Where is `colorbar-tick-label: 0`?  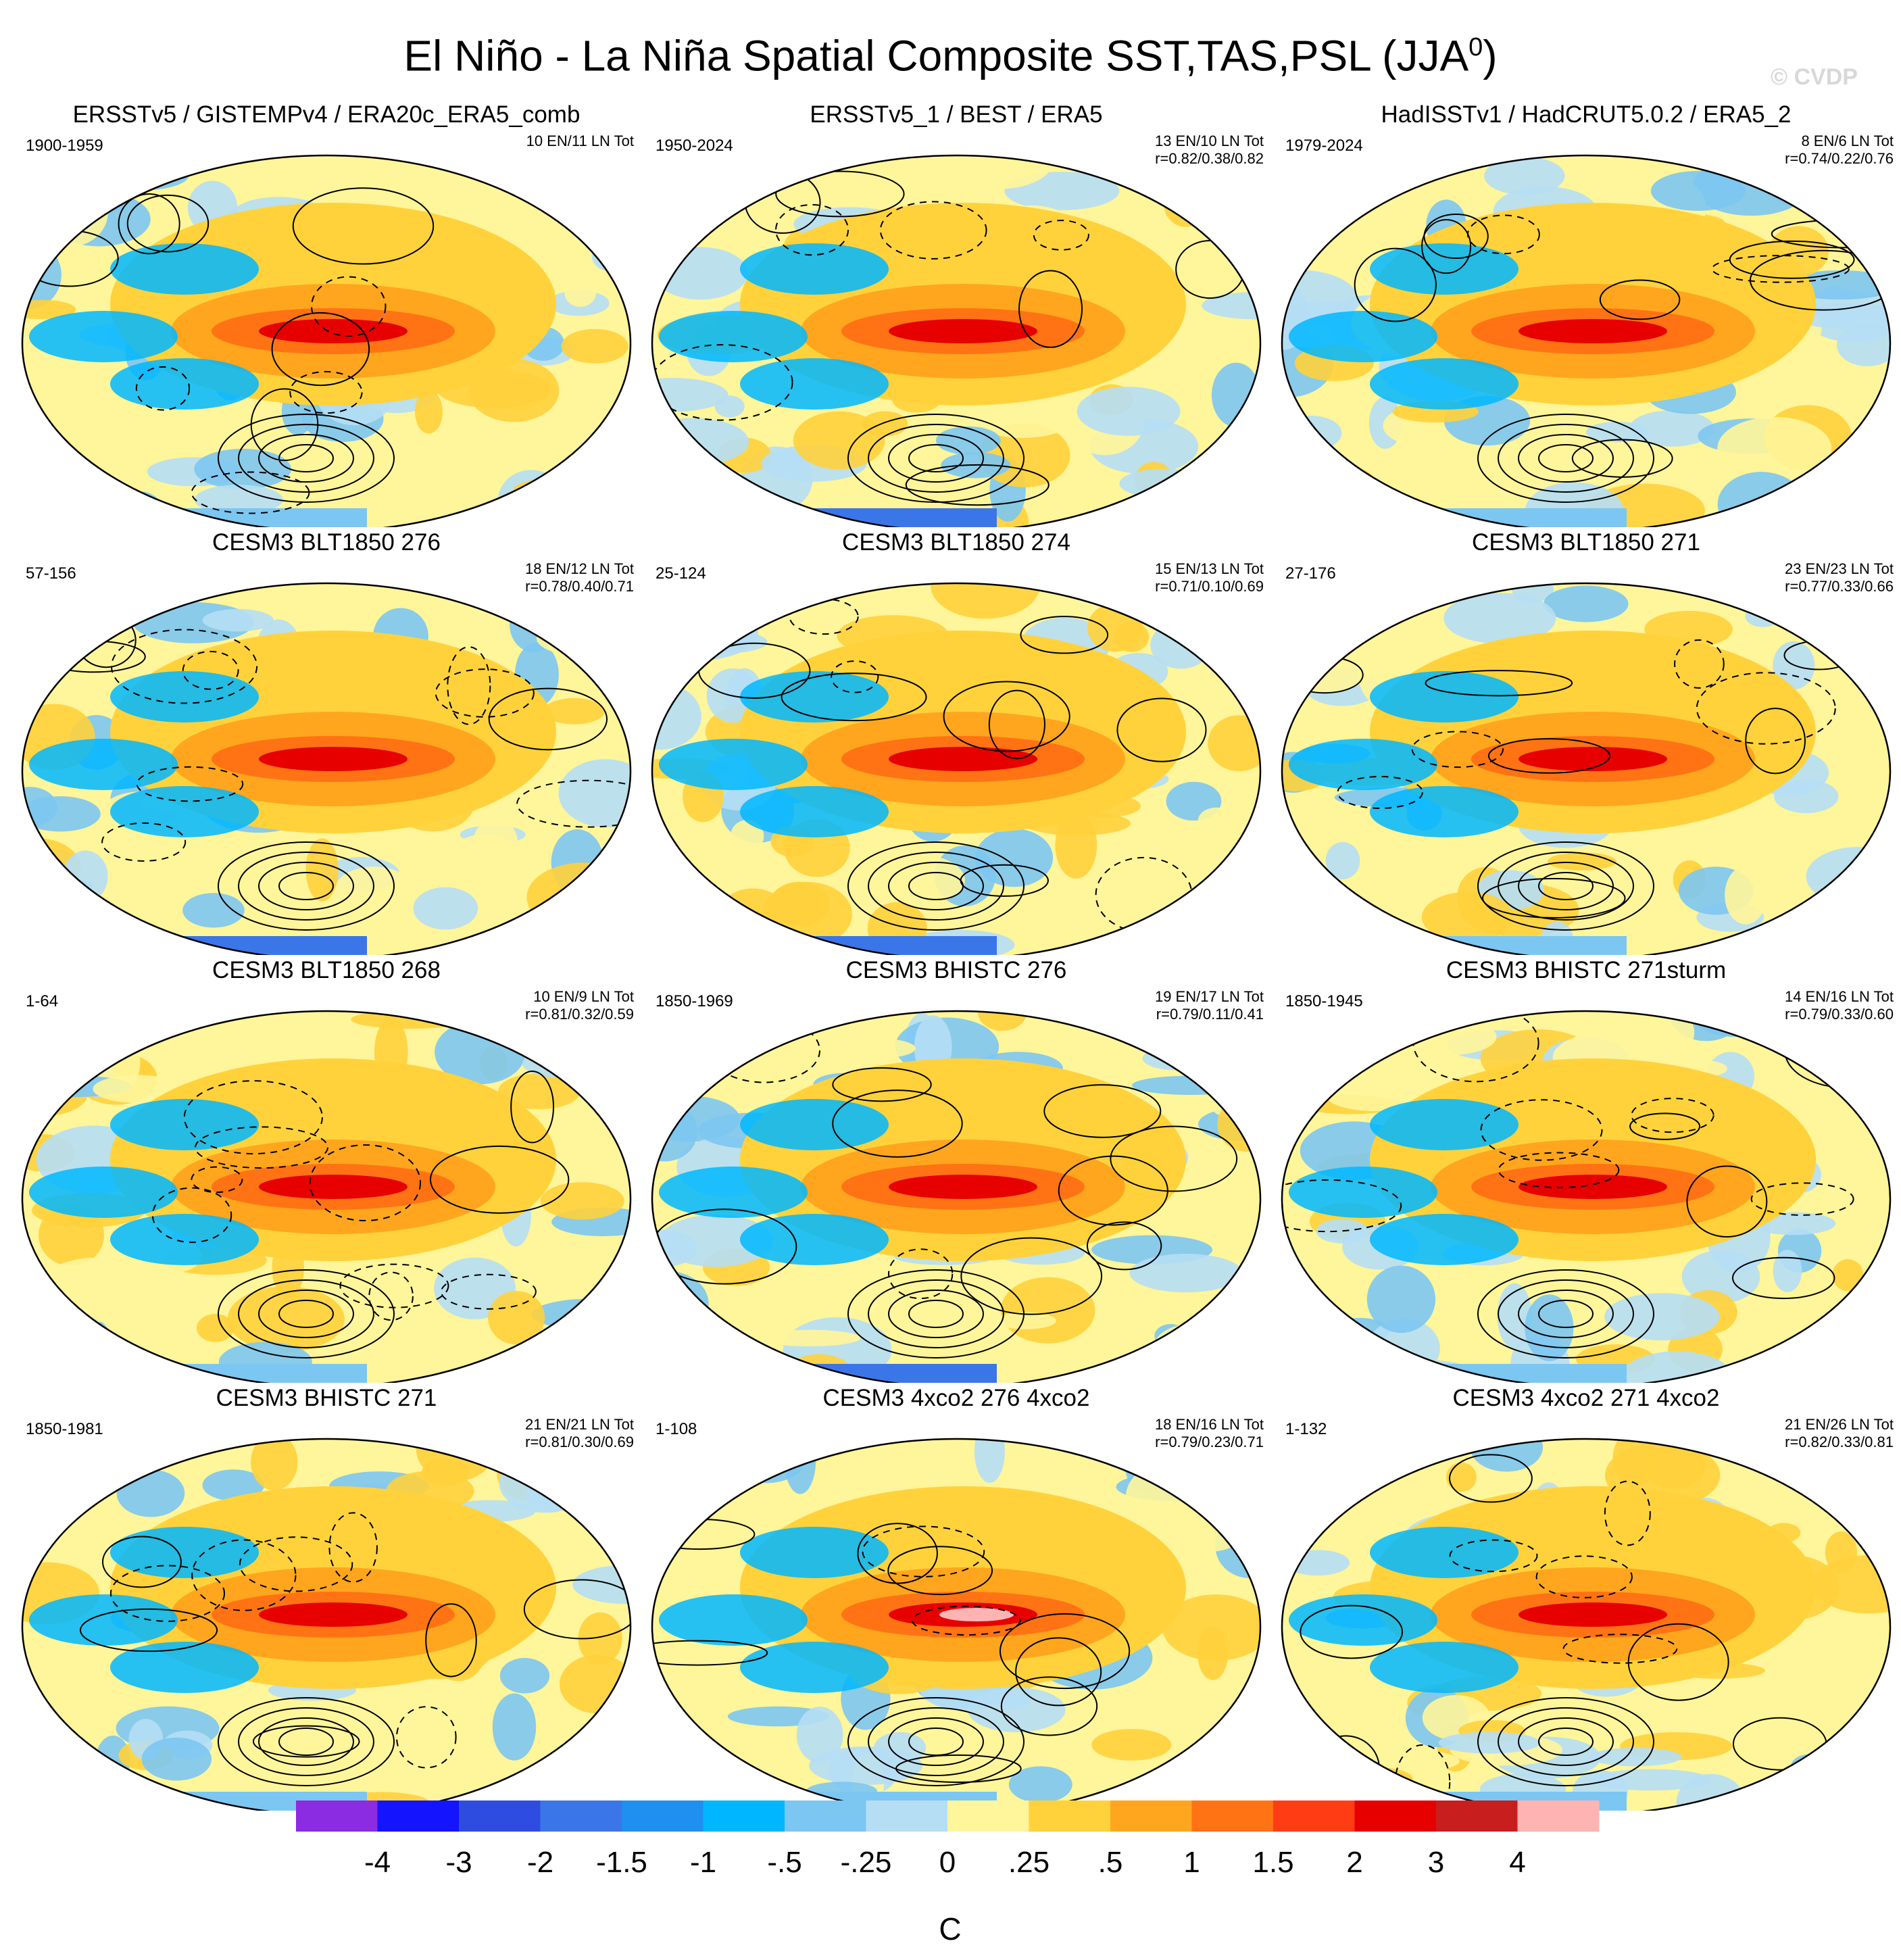
colorbar-tick-label: 0 is located at coordinates (947, 1862).